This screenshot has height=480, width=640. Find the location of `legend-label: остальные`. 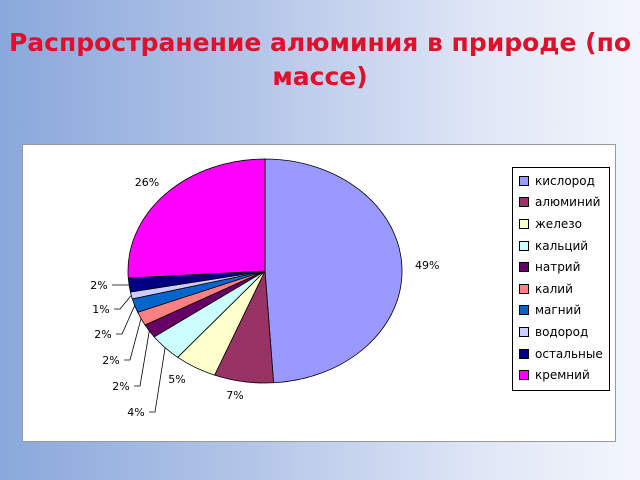

legend-label: остальные is located at coordinates (569, 353).